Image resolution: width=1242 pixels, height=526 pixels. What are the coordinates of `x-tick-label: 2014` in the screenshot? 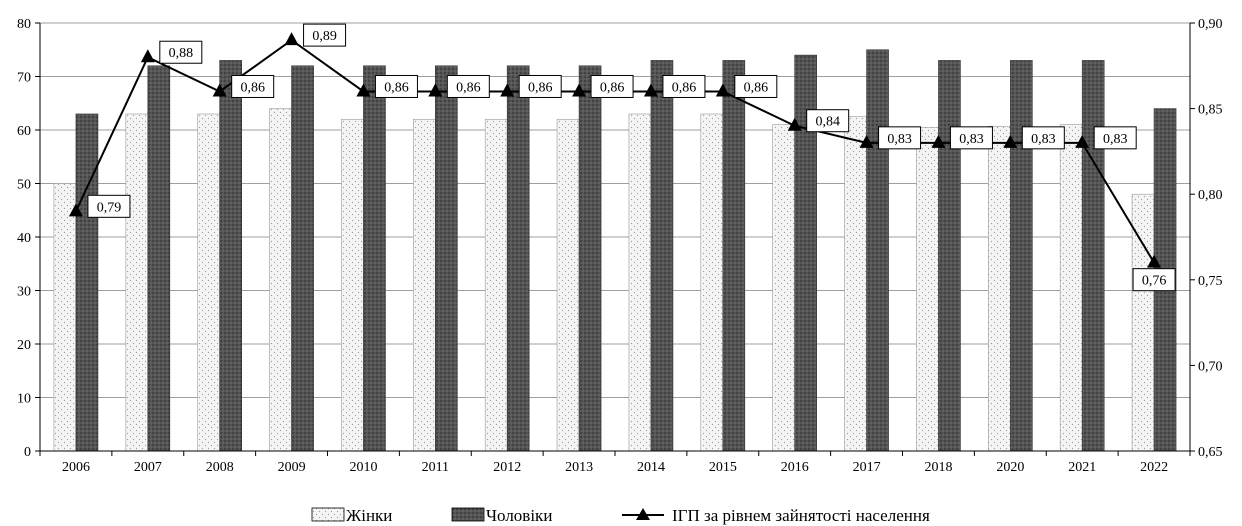 It's located at (651, 467).